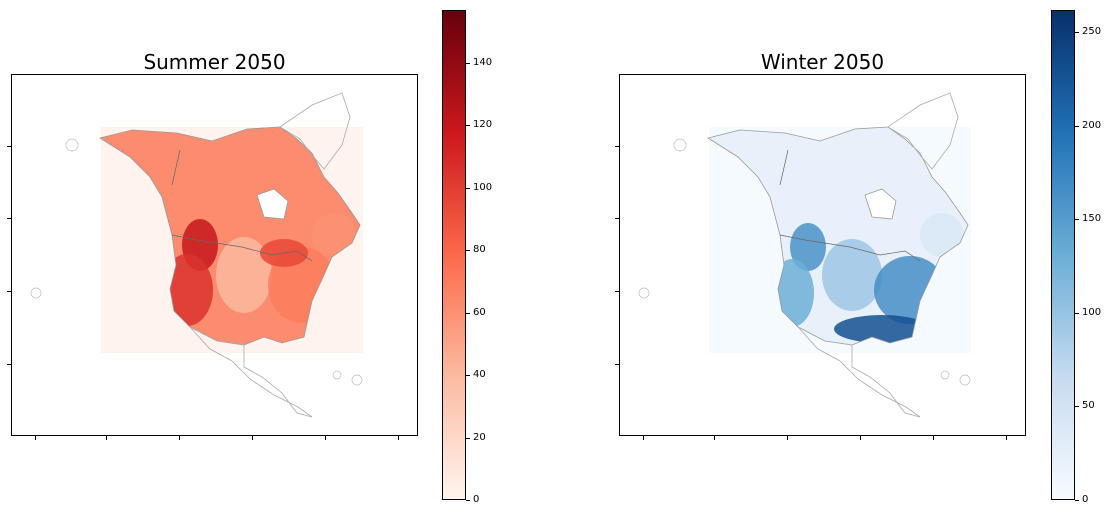 The image size is (1108, 513). Describe the element at coordinates (882, 329) in the screenshot. I see `region-gulf-coast` at that location.